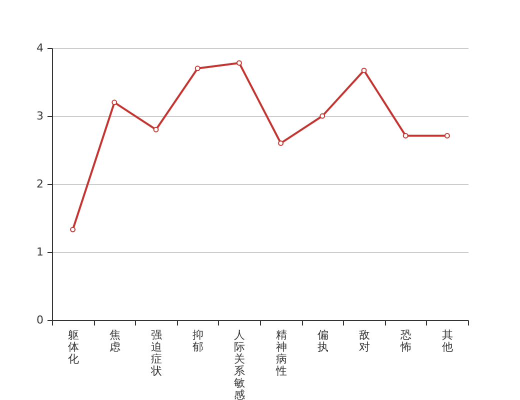  Describe the element at coordinates (448, 341) in the screenshot. I see `x-tick-label: 其他` at that location.